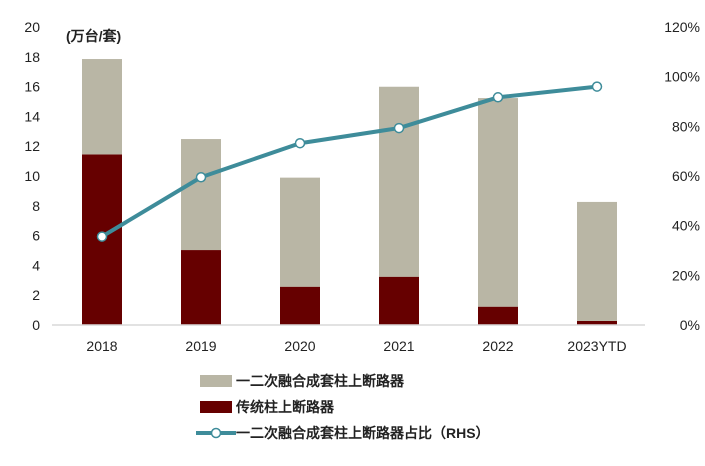 The image size is (705, 466). What do you see at coordinates (320, 381) in the screenshot?
I see `legend-label: 一二次融合成套柱上断路器` at bounding box center [320, 381].